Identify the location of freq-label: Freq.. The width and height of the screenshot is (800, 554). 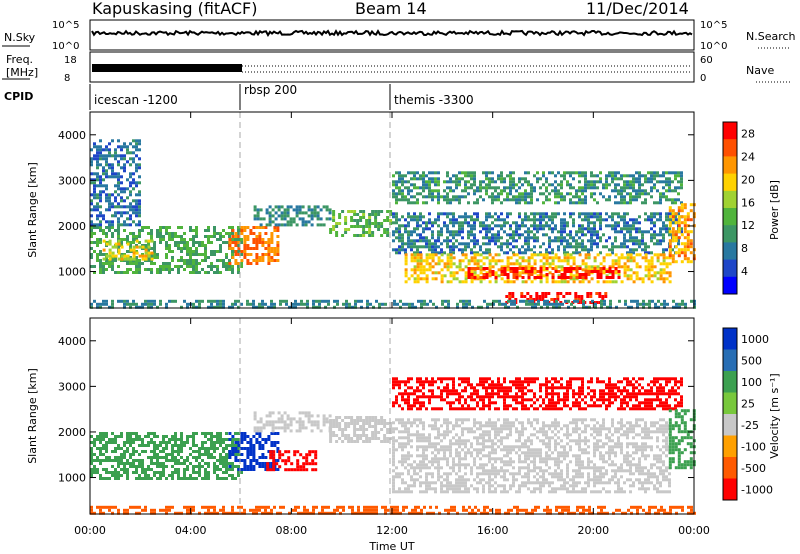
(19, 59).